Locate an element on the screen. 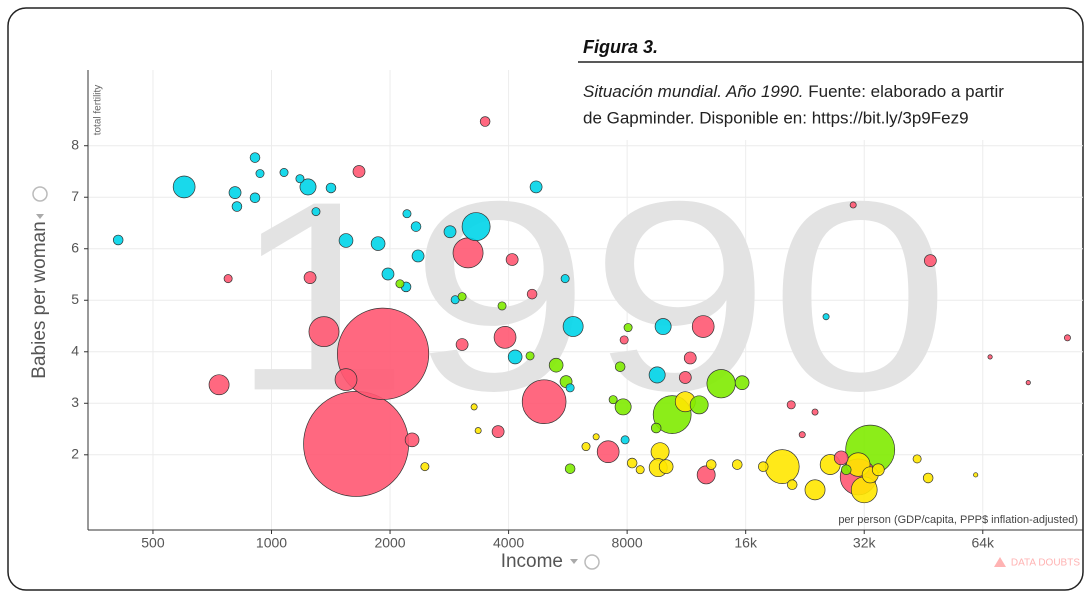  y-dropdown-arrow is located at coordinates (40, 216).